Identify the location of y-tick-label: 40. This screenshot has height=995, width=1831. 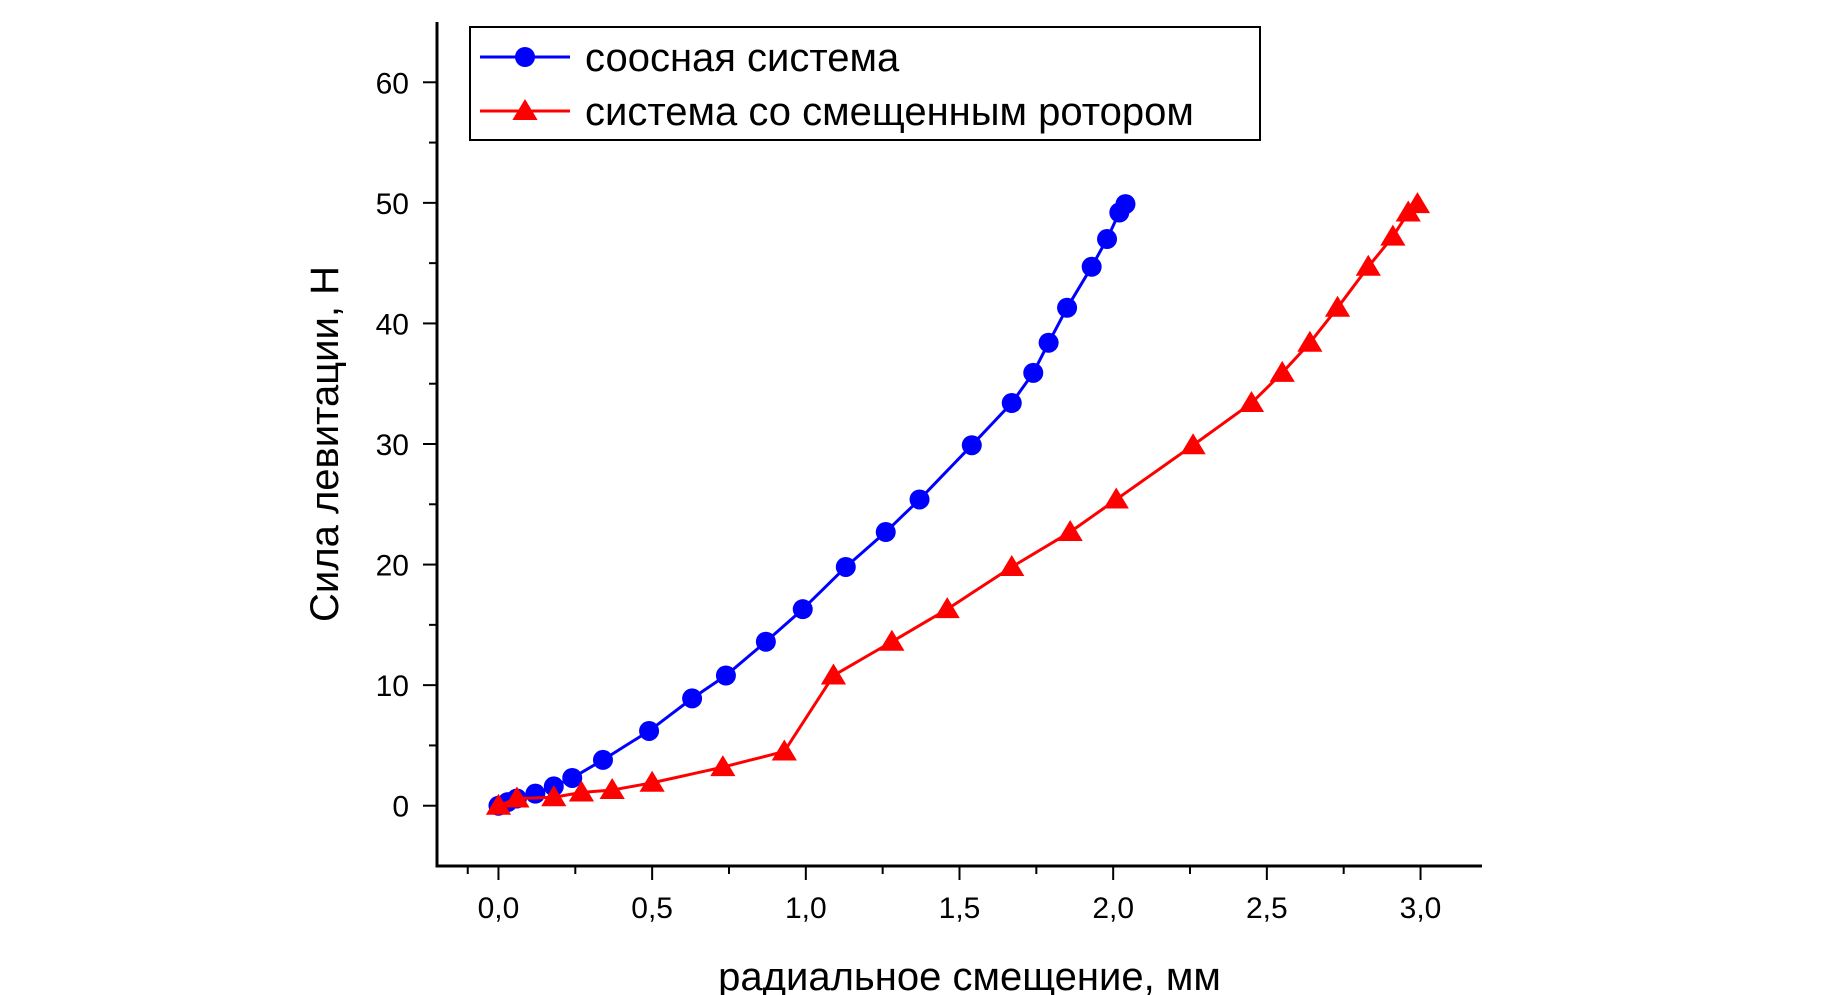
(392, 324).